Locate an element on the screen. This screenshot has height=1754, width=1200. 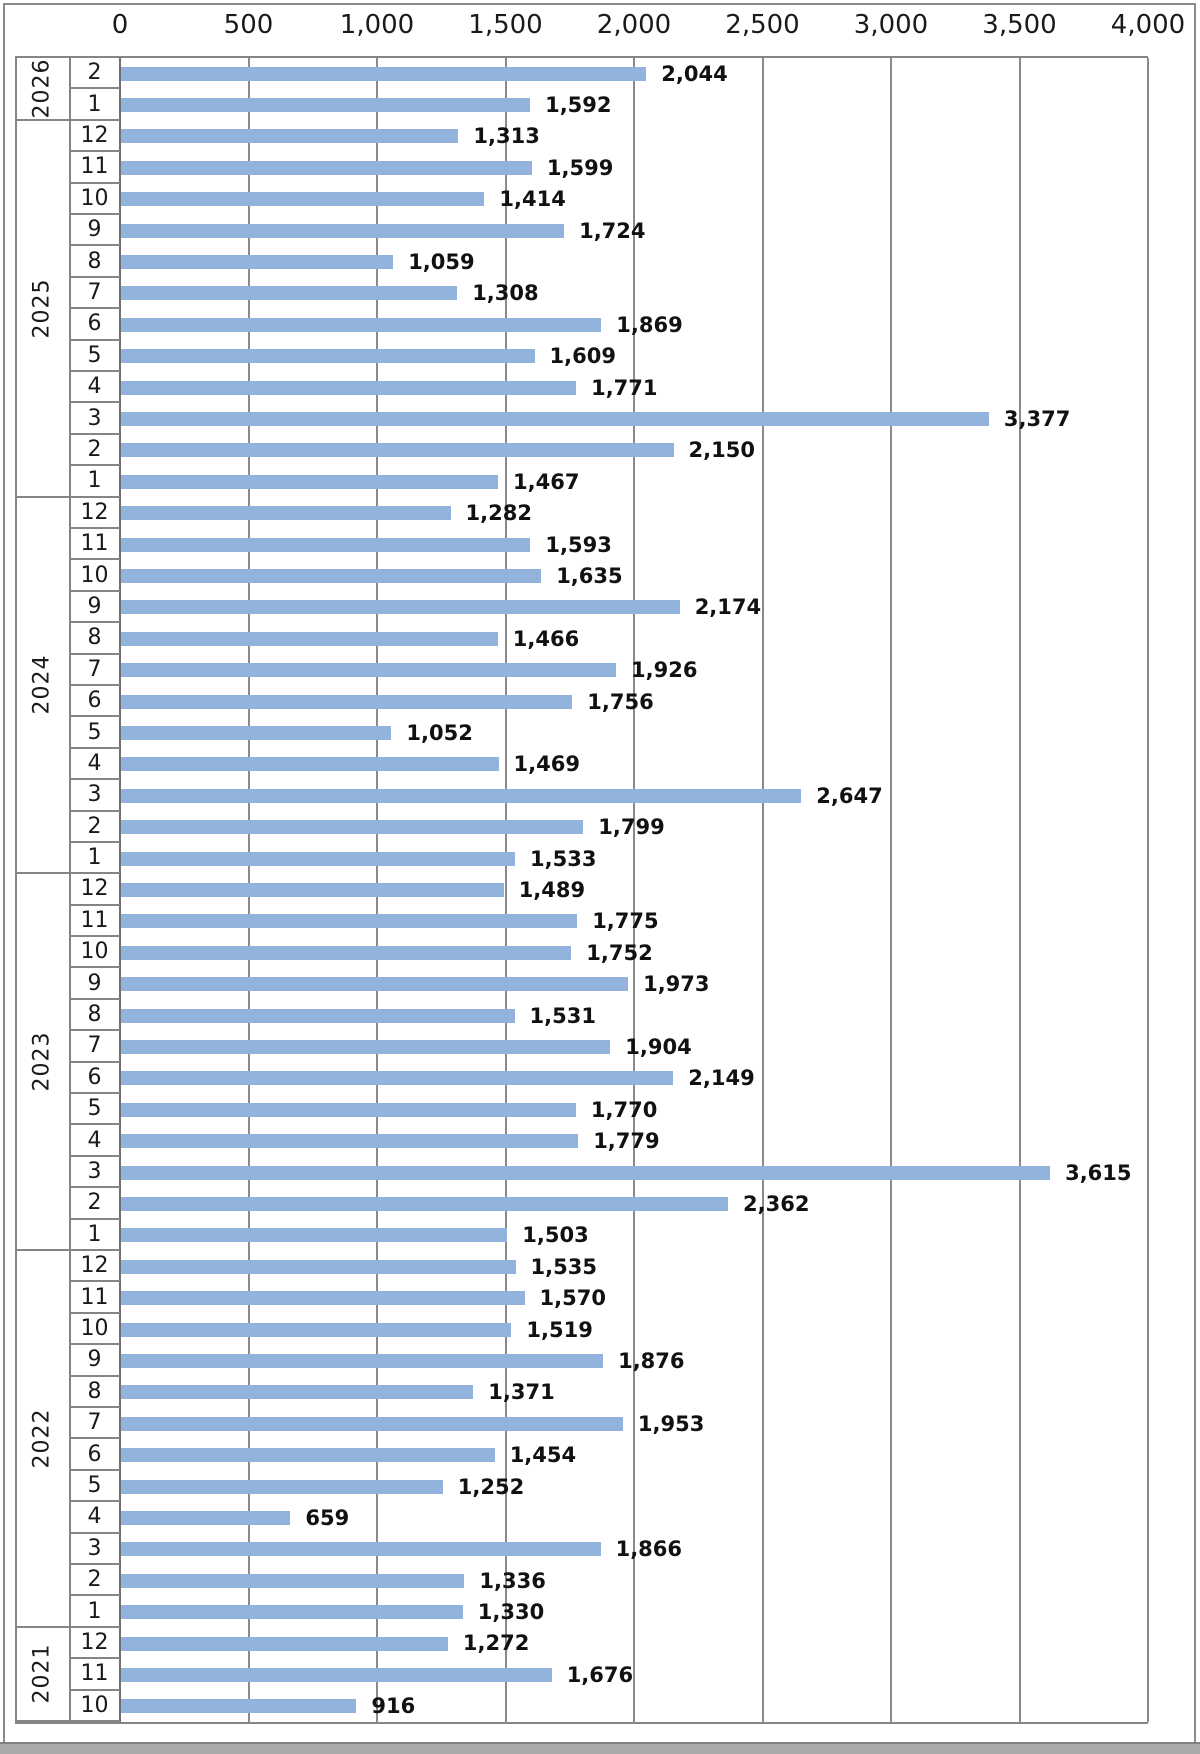
bar-value-label: 2,150 is located at coordinates (721, 450).